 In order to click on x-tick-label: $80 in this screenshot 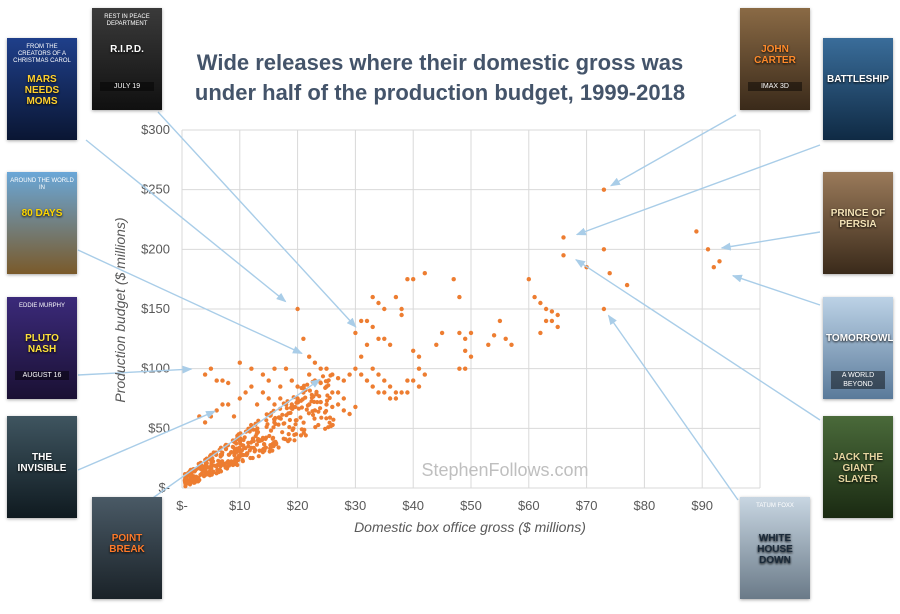, I will do `click(645, 505)`.